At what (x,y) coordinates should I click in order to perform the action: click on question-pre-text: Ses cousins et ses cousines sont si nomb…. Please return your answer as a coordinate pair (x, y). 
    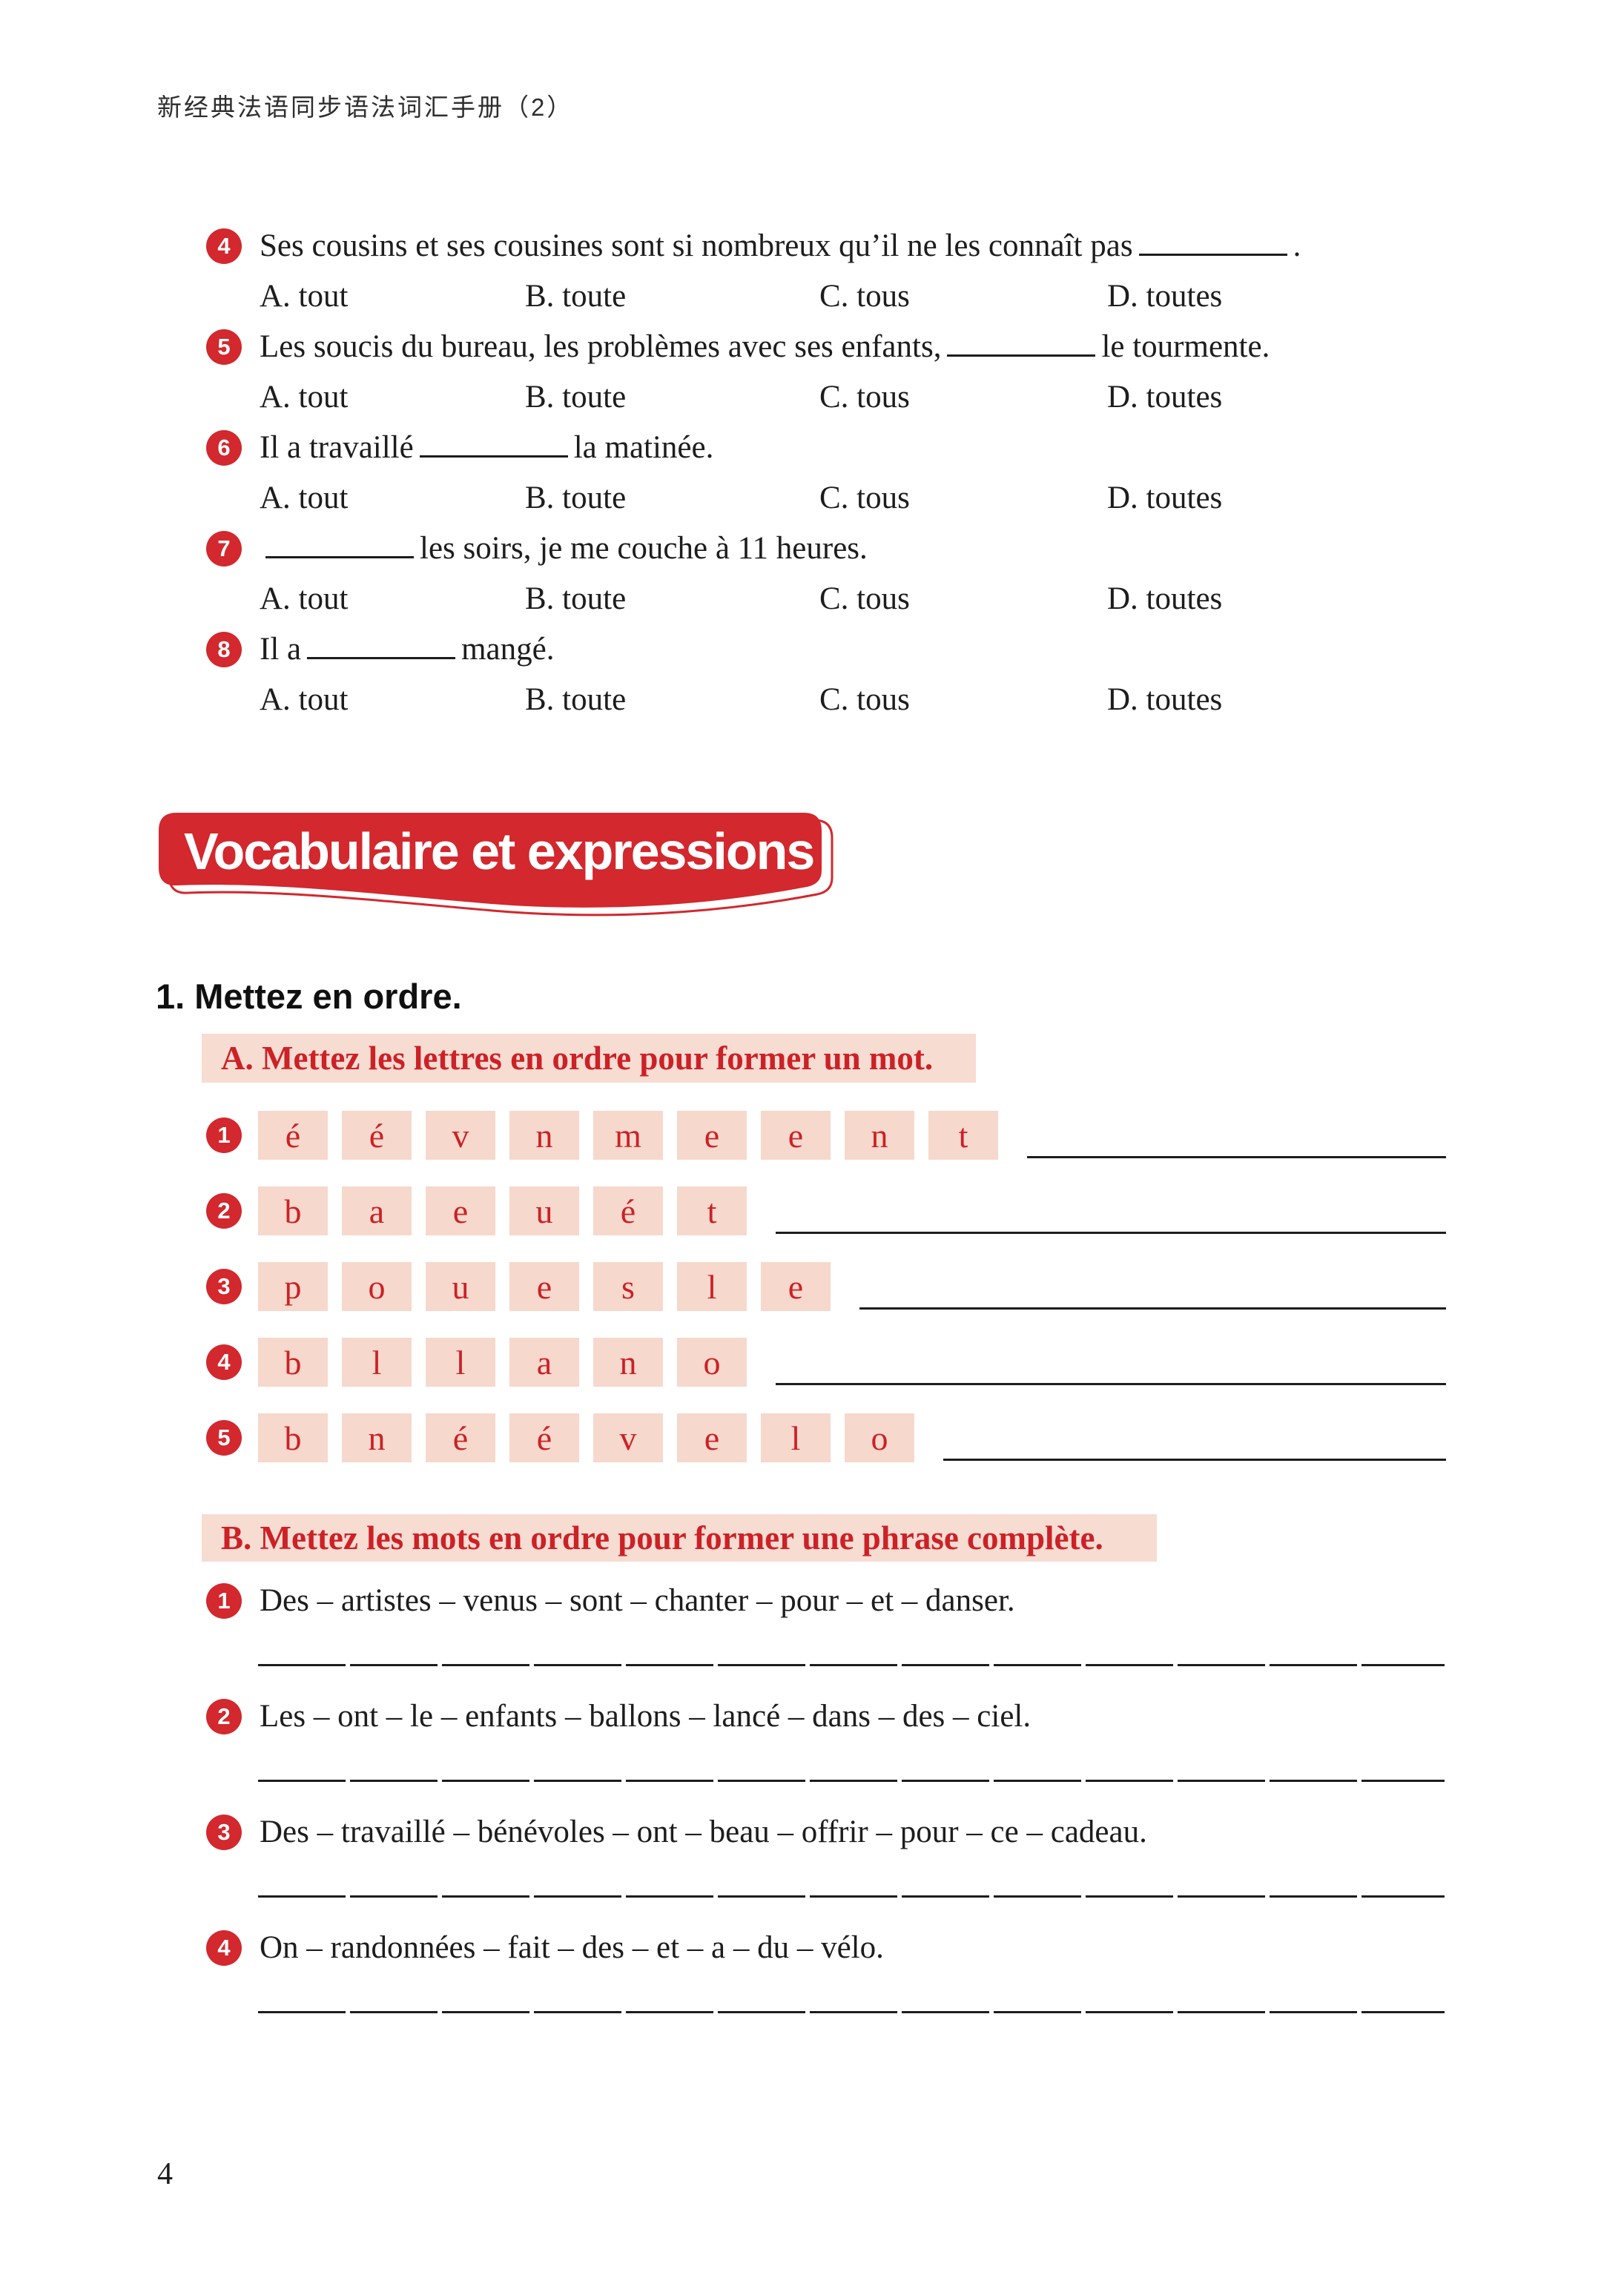
    Looking at the image, I should click on (696, 245).